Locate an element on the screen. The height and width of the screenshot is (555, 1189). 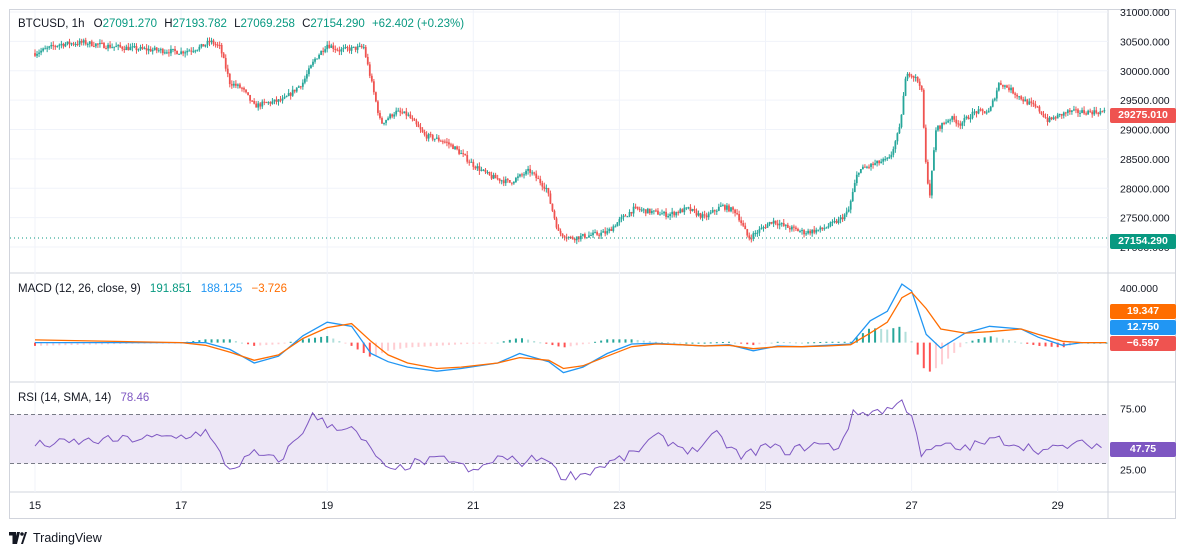
macd-tick-label: 400.000 is located at coordinates (1139, 289).